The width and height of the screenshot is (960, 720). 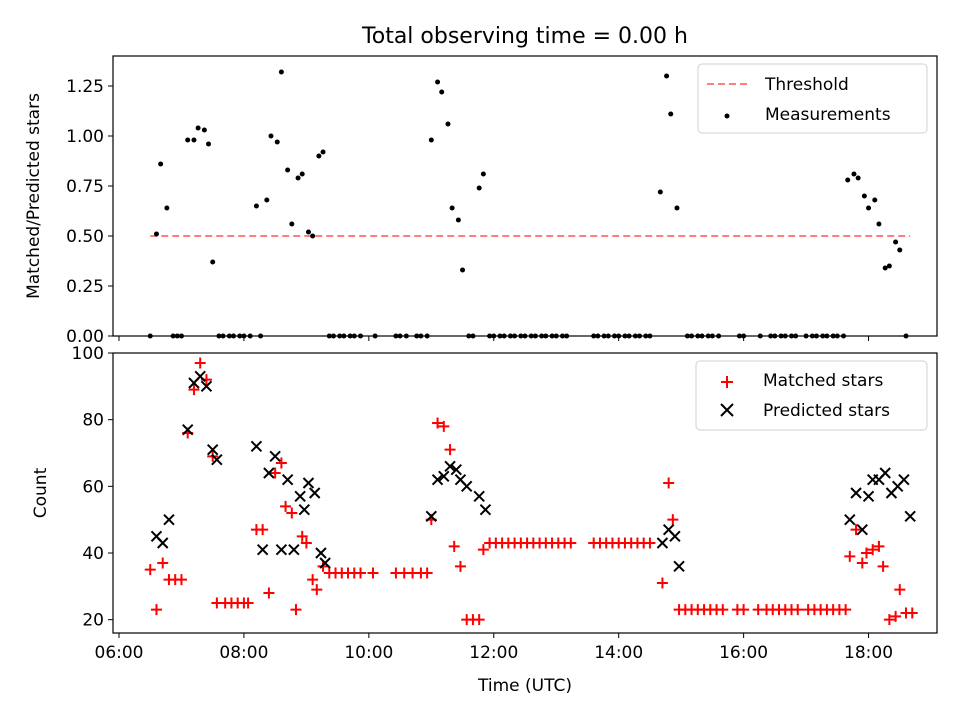 What do you see at coordinates (727, 410) in the screenshot?
I see `legend-predicted-marker` at bounding box center [727, 410].